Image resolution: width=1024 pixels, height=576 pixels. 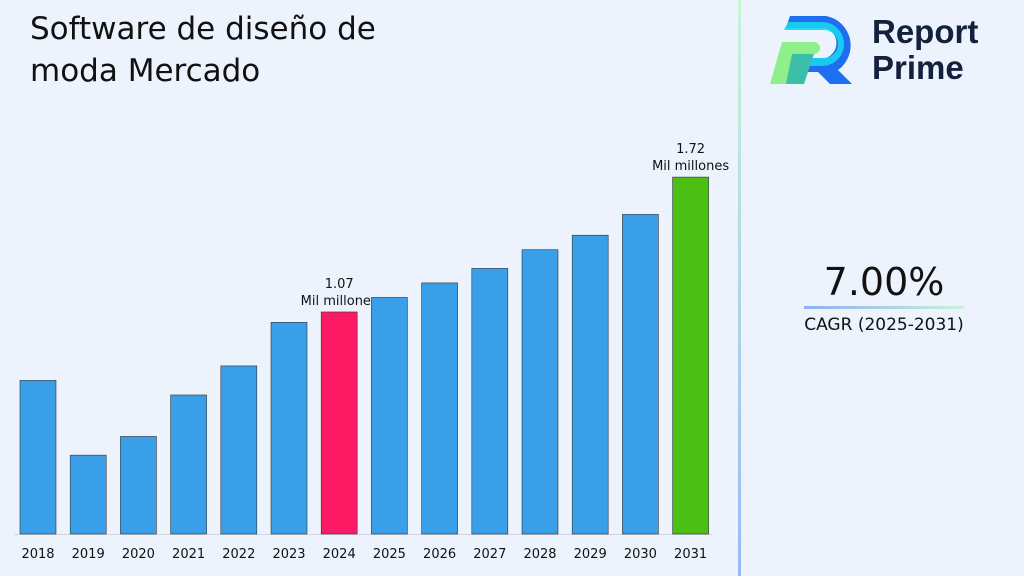 I want to click on bar-2024, so click(x=339, y=423).